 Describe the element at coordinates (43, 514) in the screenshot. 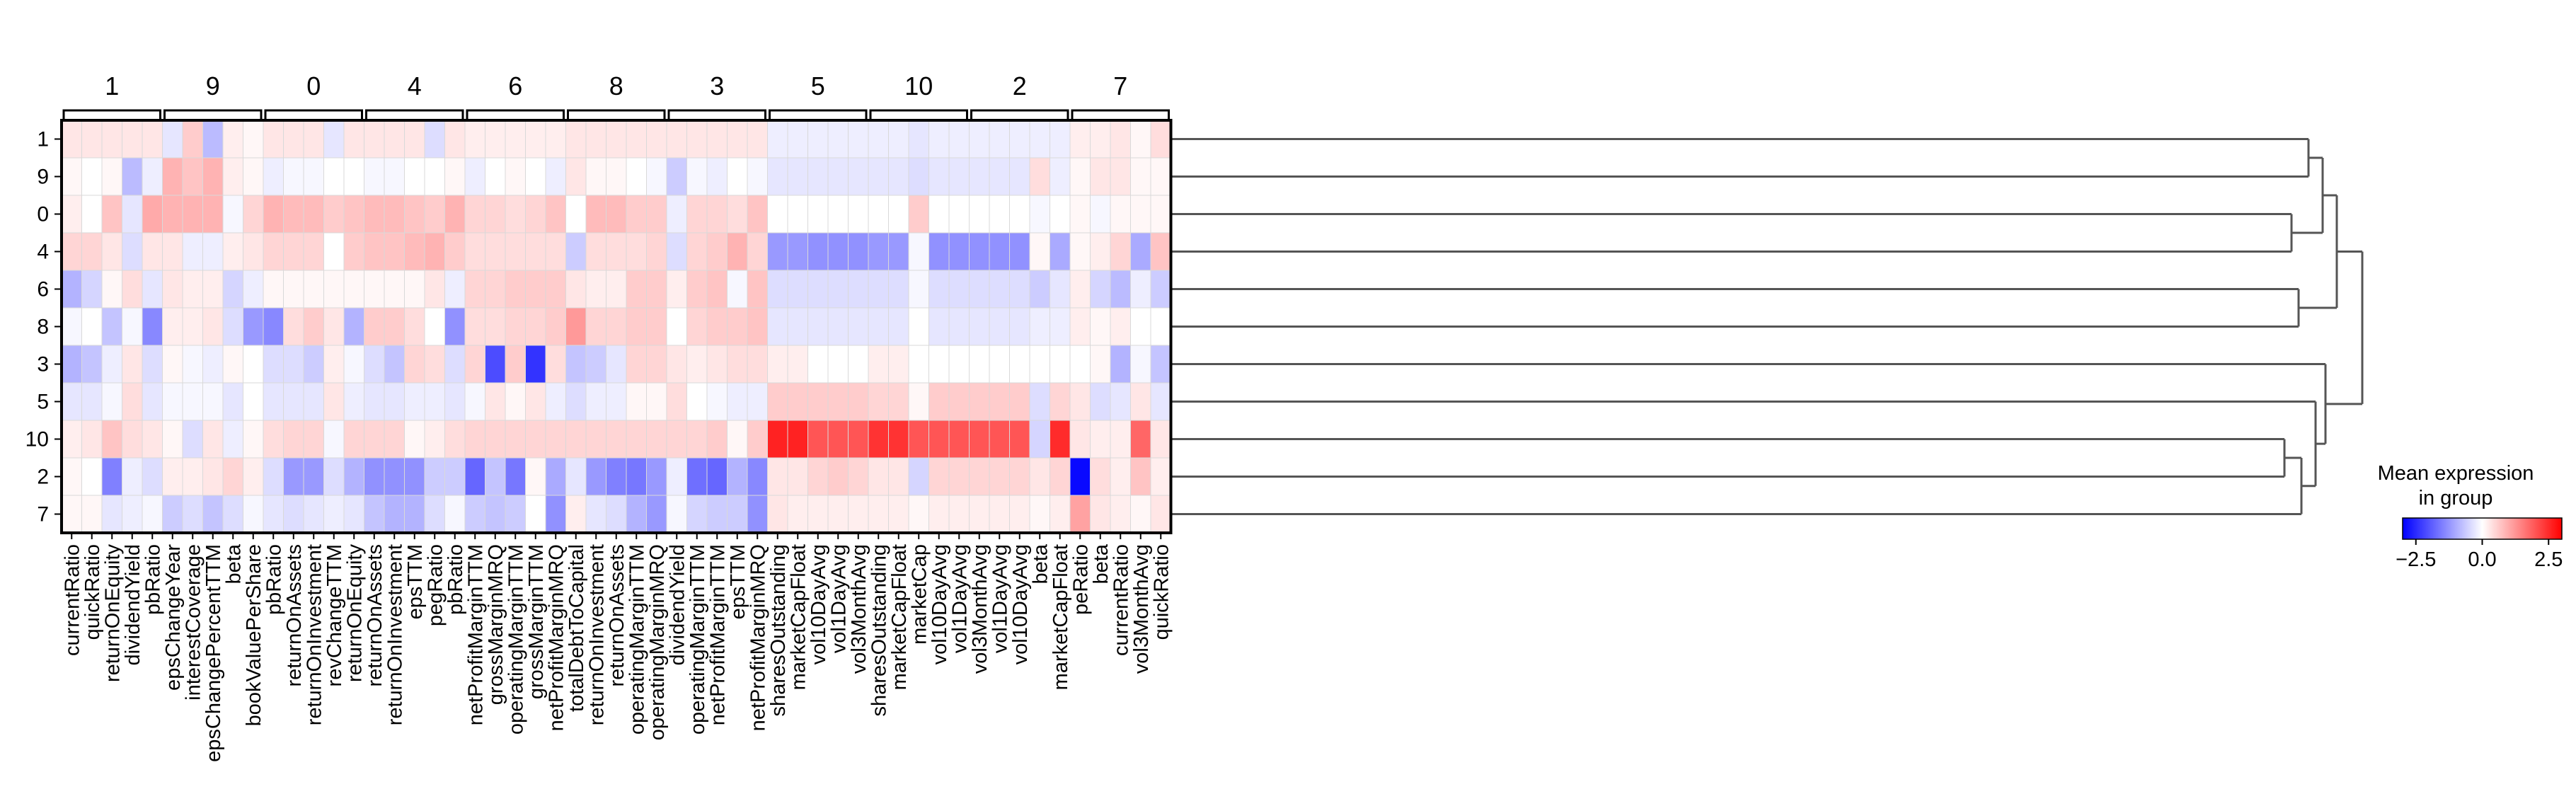

I see `row-label: 7` at that location.